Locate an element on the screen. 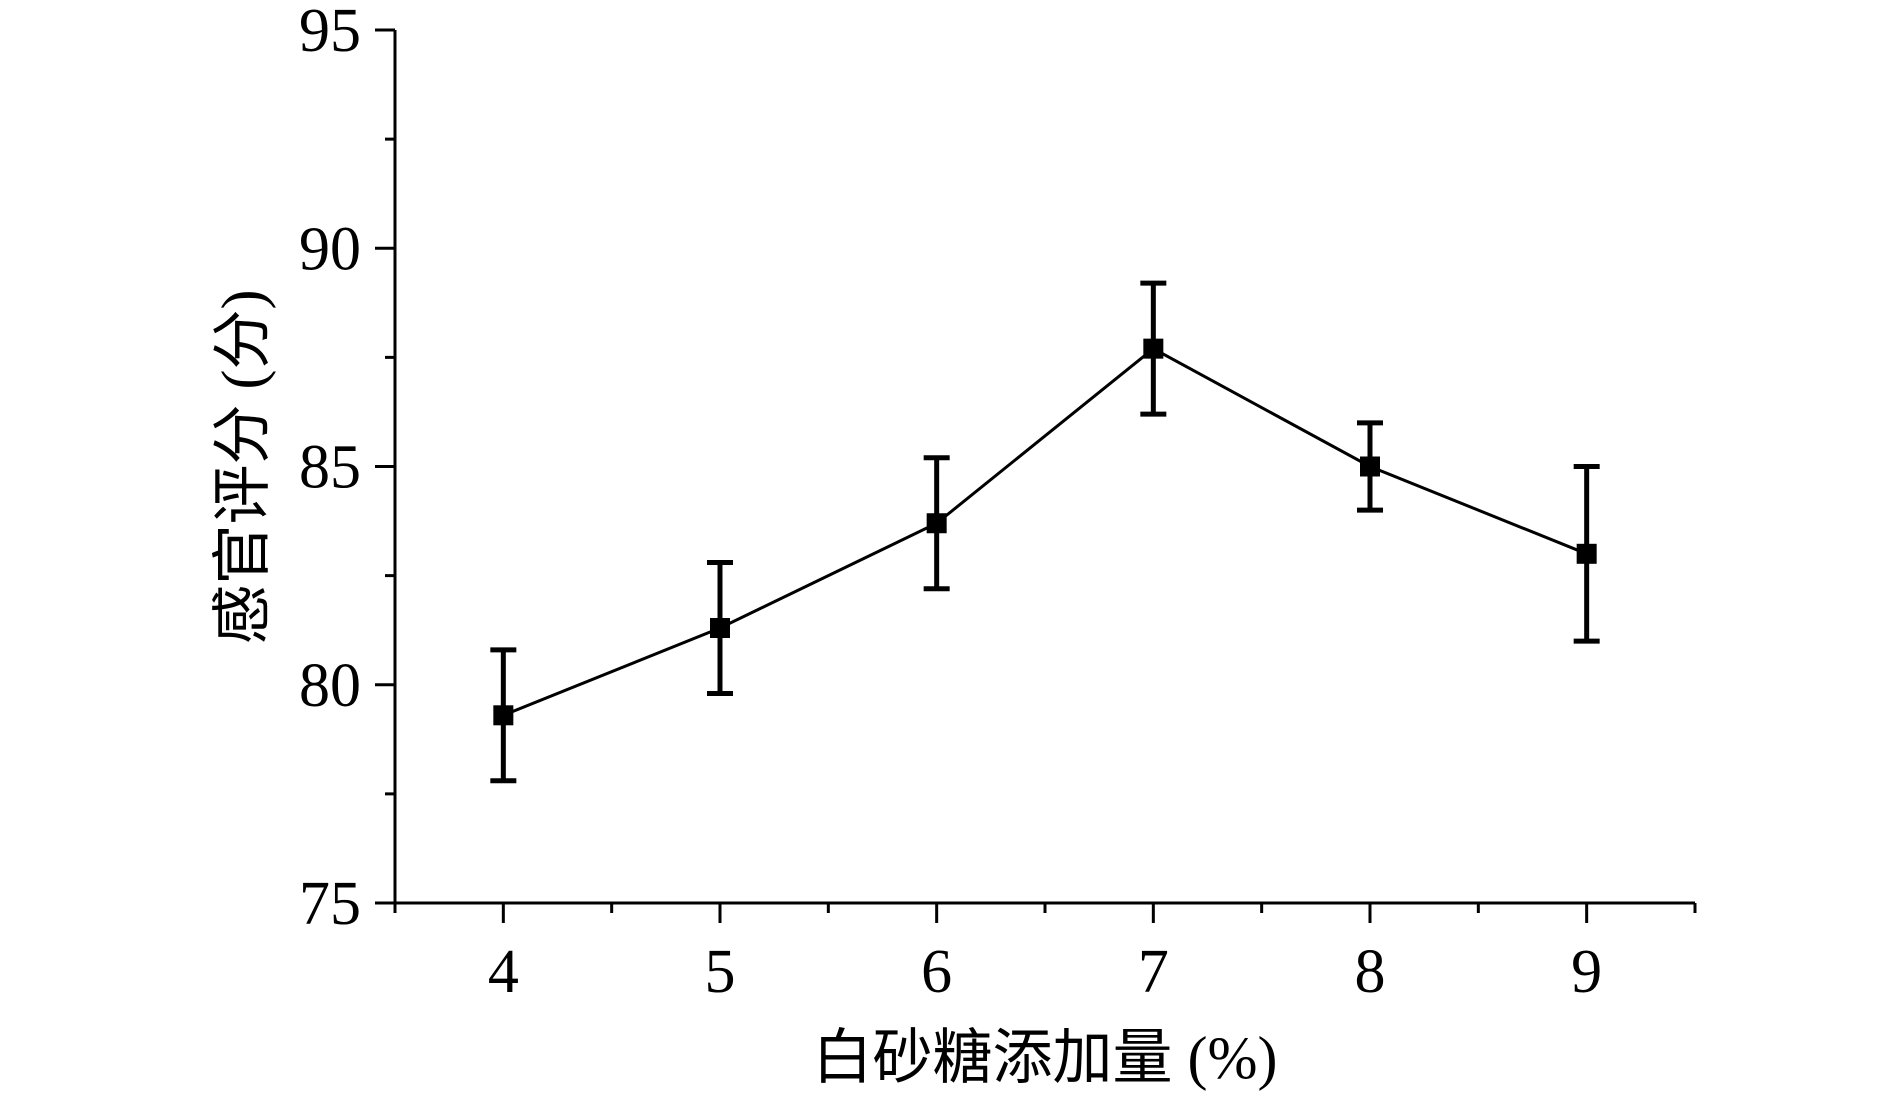  y-tick-label: 95 is located at coordinates (330, 32).